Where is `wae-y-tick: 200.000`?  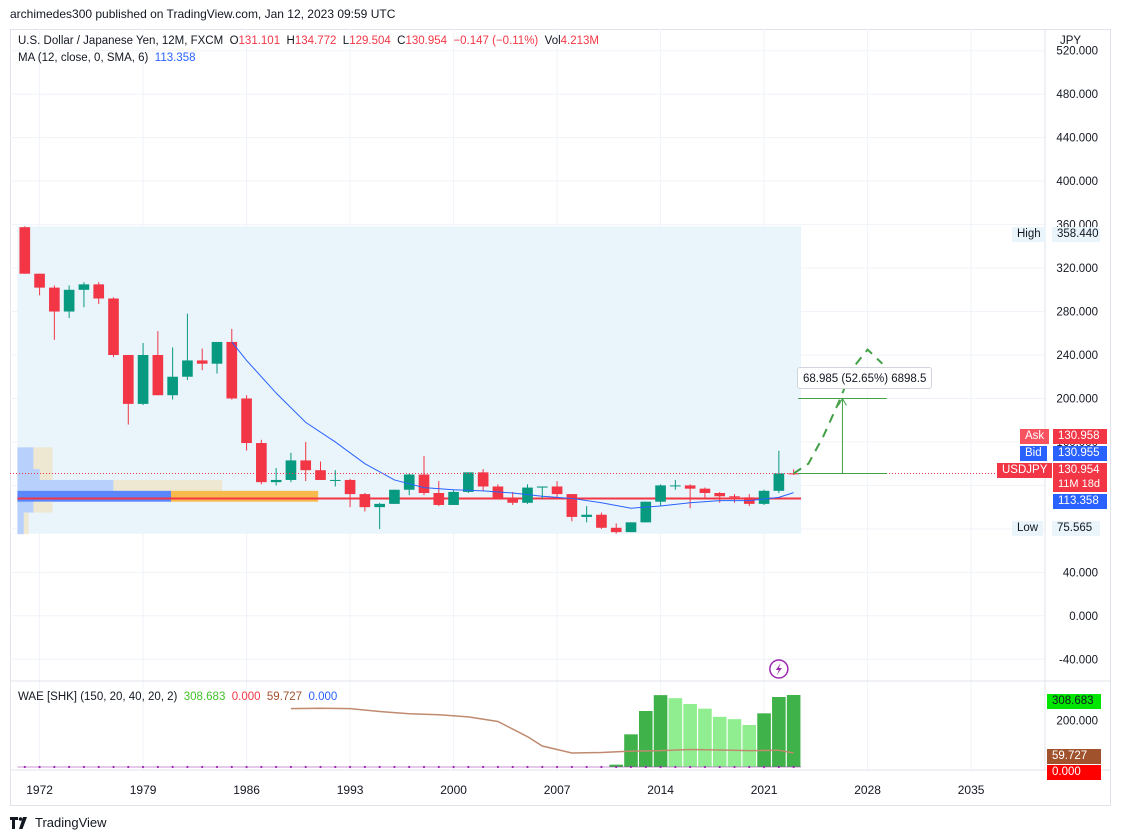
wae-y-tick: 200.000 is located at coordinates (1077, 721).